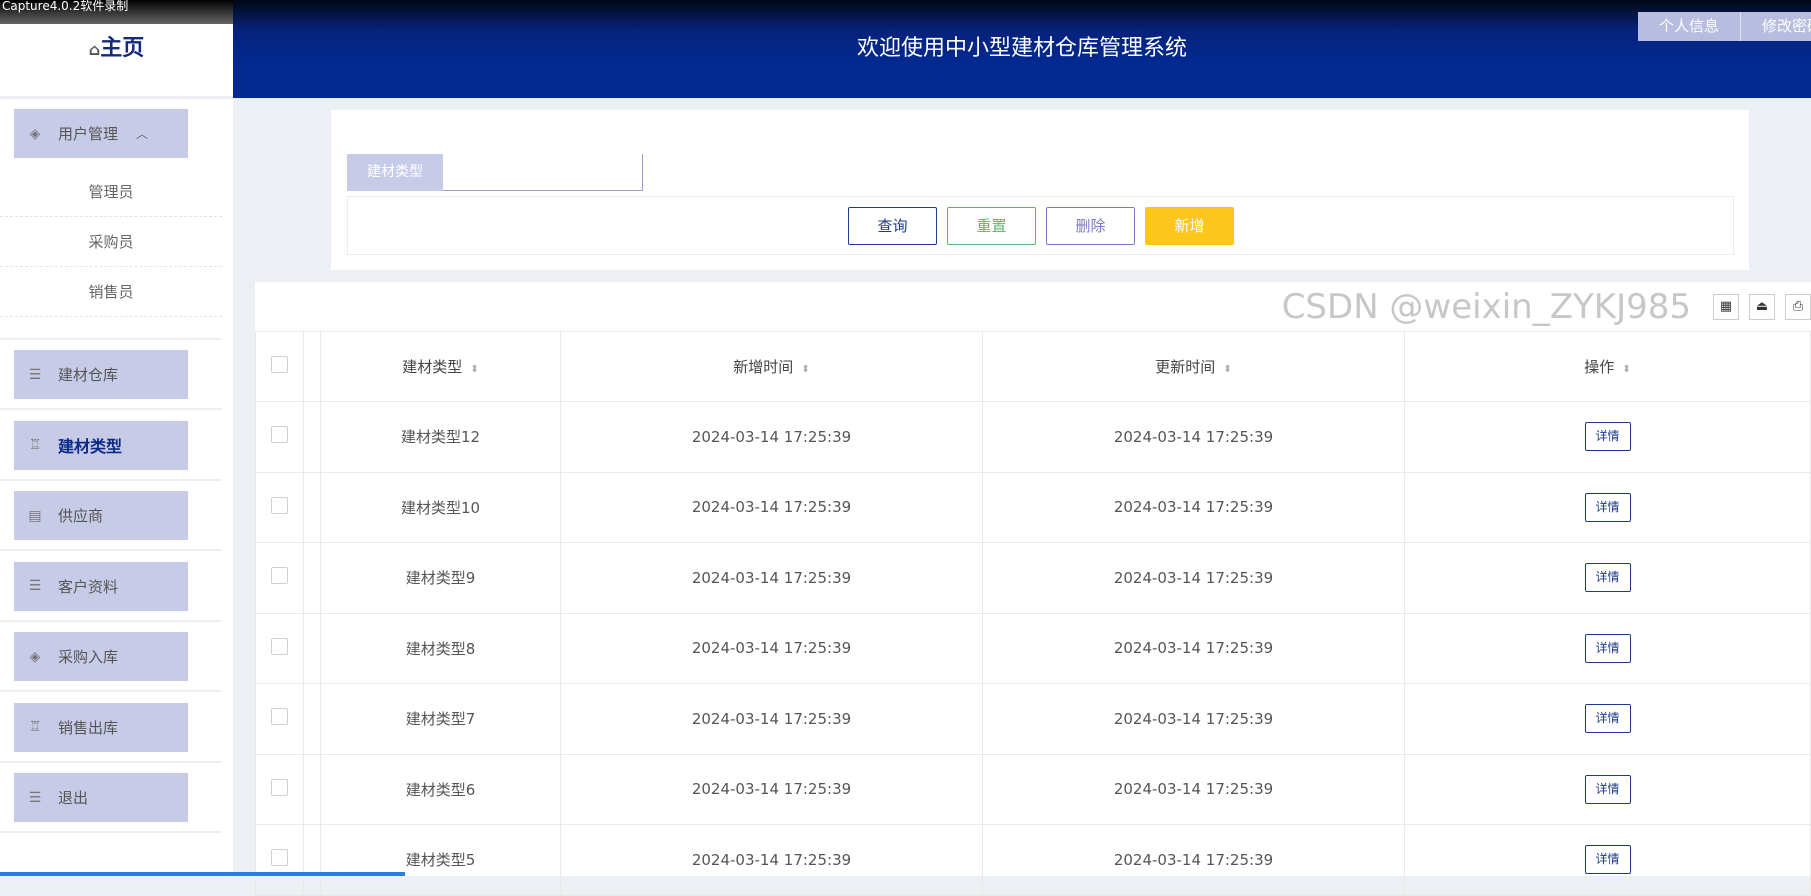 The width and height of the screenshot is (1811, 896). Describe the element at coordinates (440, 507) in the screenshot. I see `cell-type: 建材类型10` at that location.